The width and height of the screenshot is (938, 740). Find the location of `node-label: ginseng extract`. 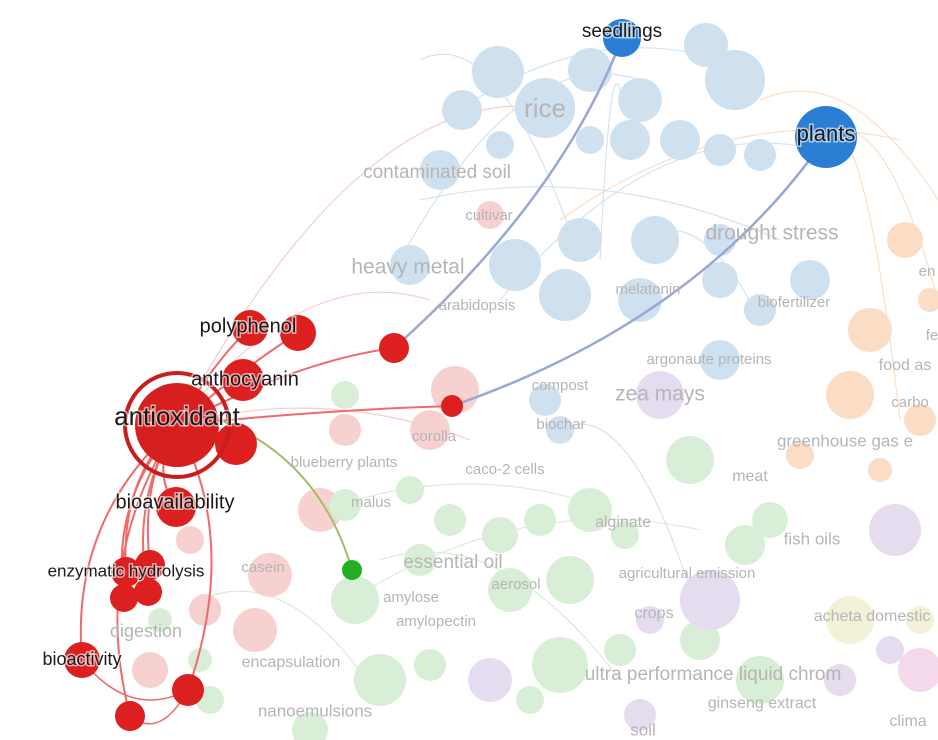

node-label: ginseng extract is located at coordinates (762, 703).